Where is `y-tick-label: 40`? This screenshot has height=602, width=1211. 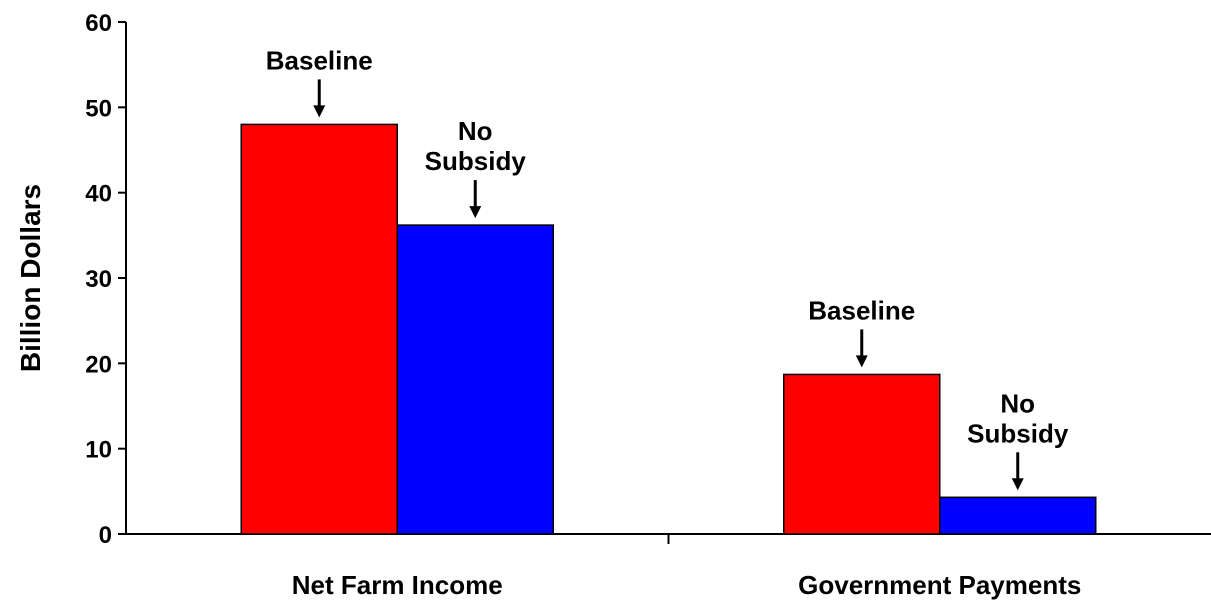 y-tick-label: 40 is located at coordinates (98, 194).